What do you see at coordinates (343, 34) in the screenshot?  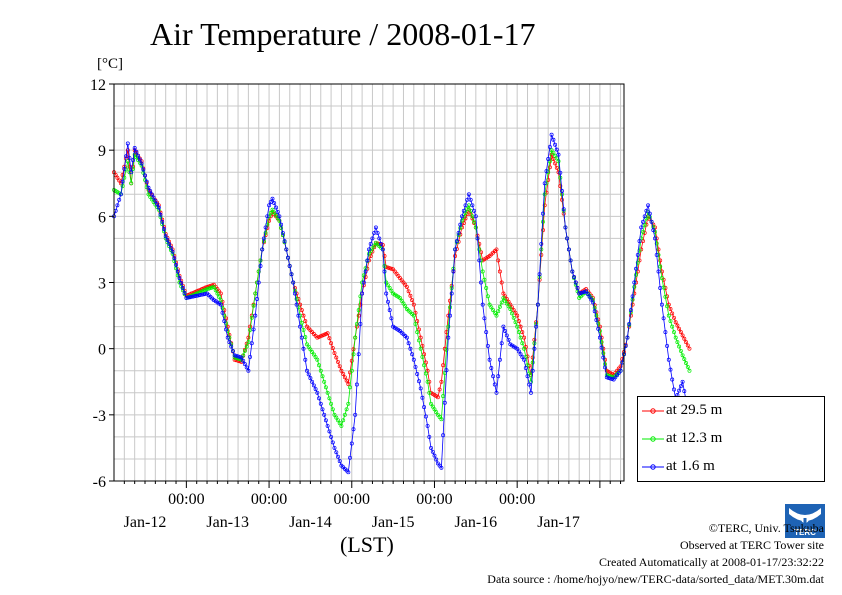 I see `chart-title: Air Temperature / 2008-01-17` at bounding box center [343, 34].